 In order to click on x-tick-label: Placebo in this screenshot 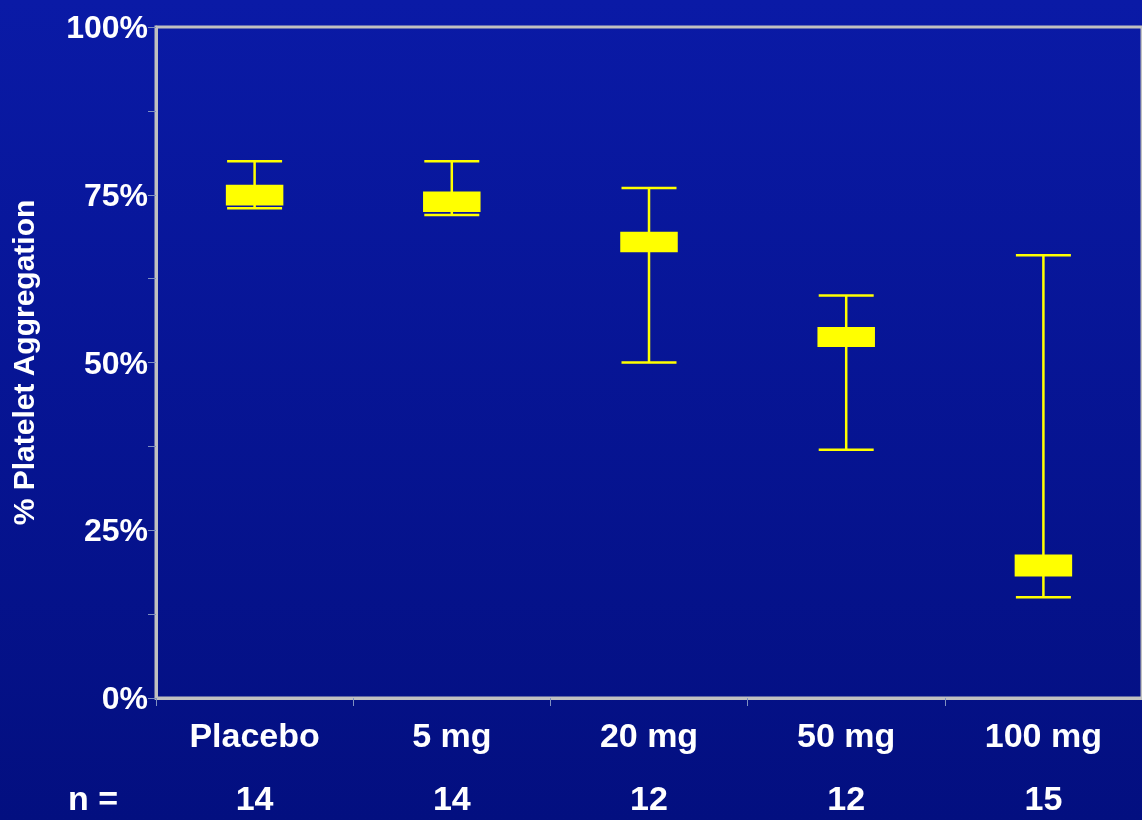, I will do `click(254, 735)`.